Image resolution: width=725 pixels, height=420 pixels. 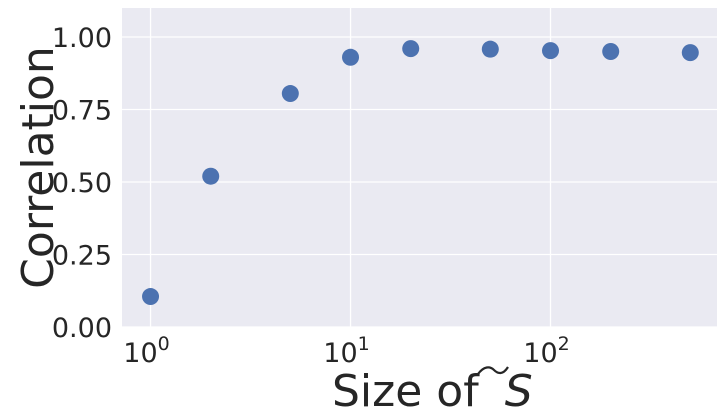 What do you see at coordinates (82, 328) in the screenshot?
I see `y-tick-label: 0.00` at bounding box center [82, 328].